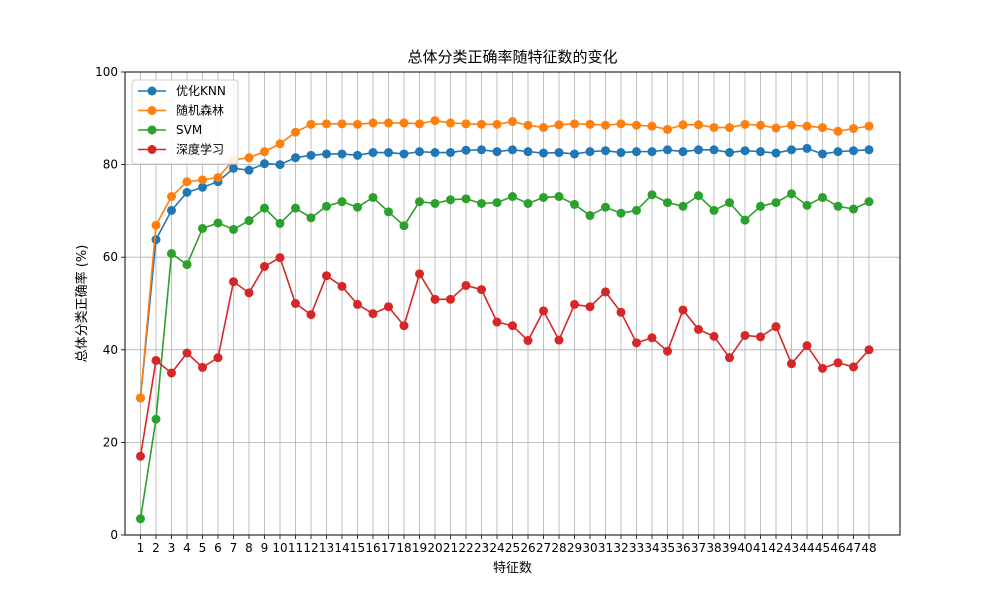 This screenshot has height=600, width=1000. What do you see at coordinates (434, 548) in the screenshot?
I see `x-tick-label: 20` at bounding box center [434, 548].